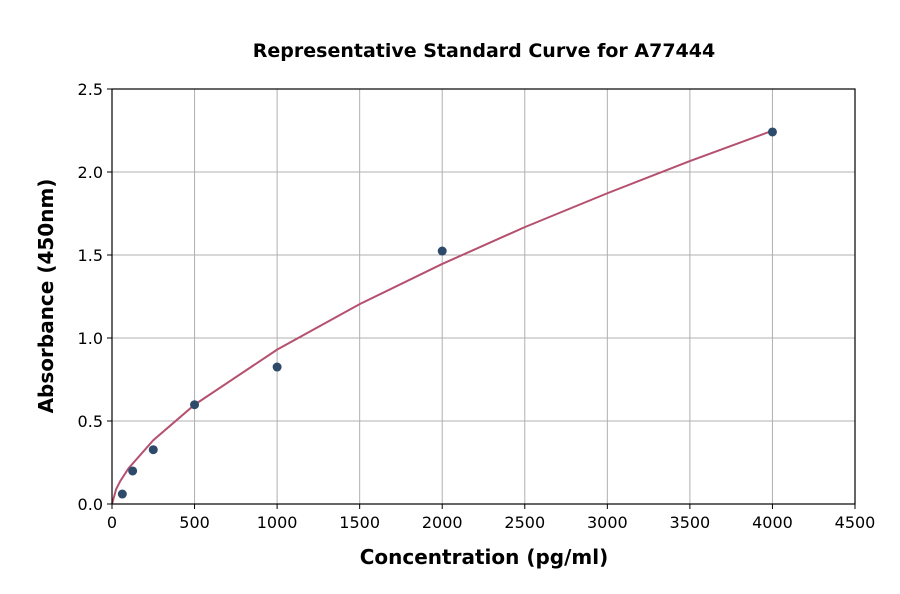 The image size is (900, 594). Describe the element at coordinates (359, 522) in the screenshot. I see `x-tick-label: 1500` at that location.